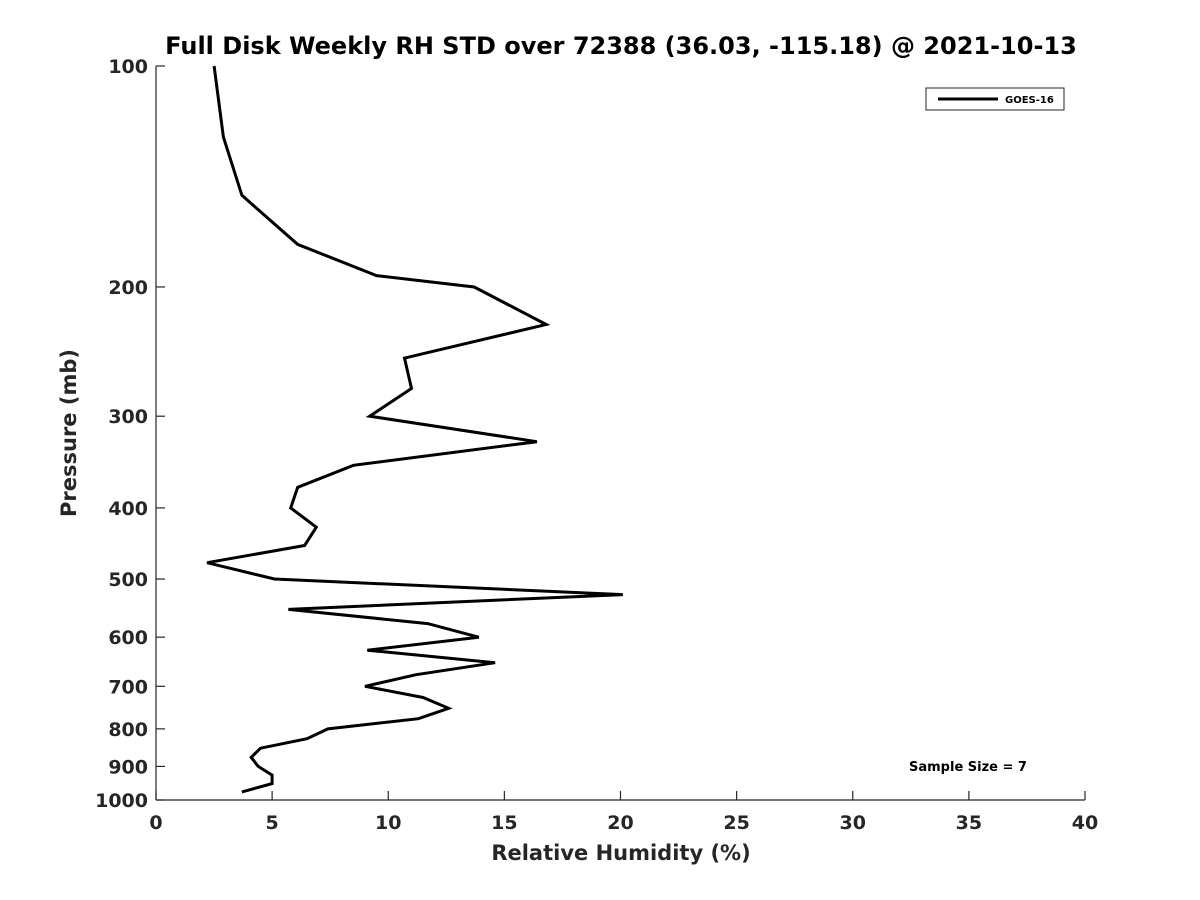 This screenshot has width=1200, height=900. What do you see at coordinates (128, 767) in the screenshot?
I see `y-tick-label: 900` at bounding box center [128, 767].